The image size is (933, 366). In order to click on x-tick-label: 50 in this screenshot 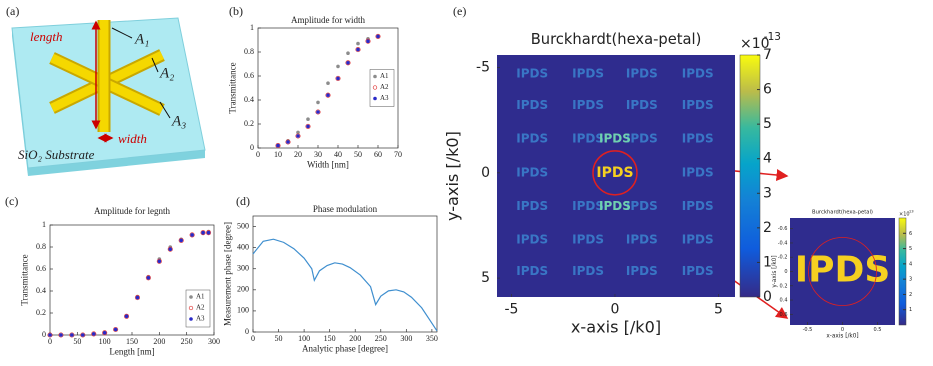, I will do `click(279, 338)`.